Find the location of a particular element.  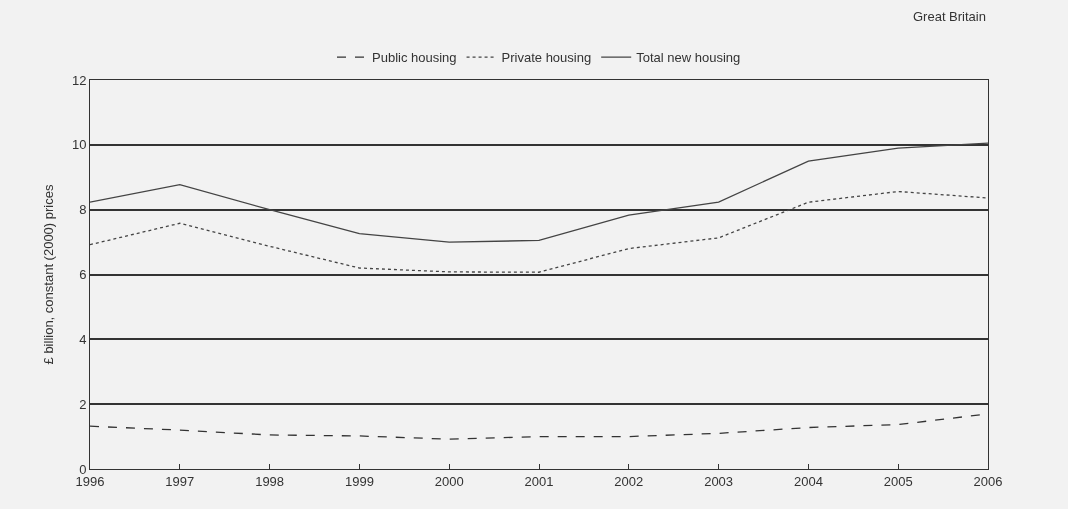

legend-label: Total new housing is located at coordinates (688, 58).